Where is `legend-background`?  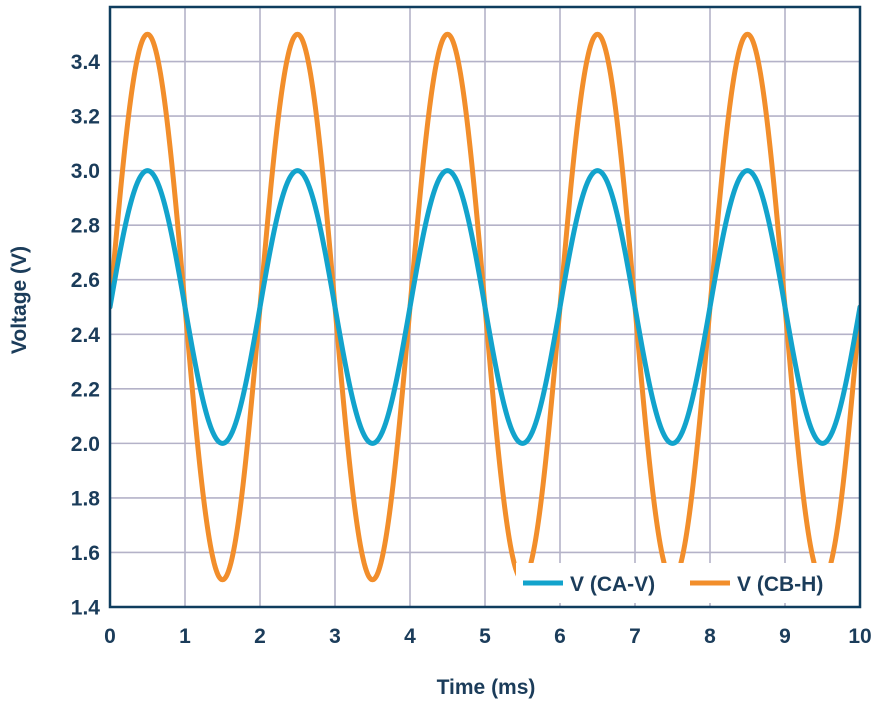 legend-background is located at coordinates (684, 583).